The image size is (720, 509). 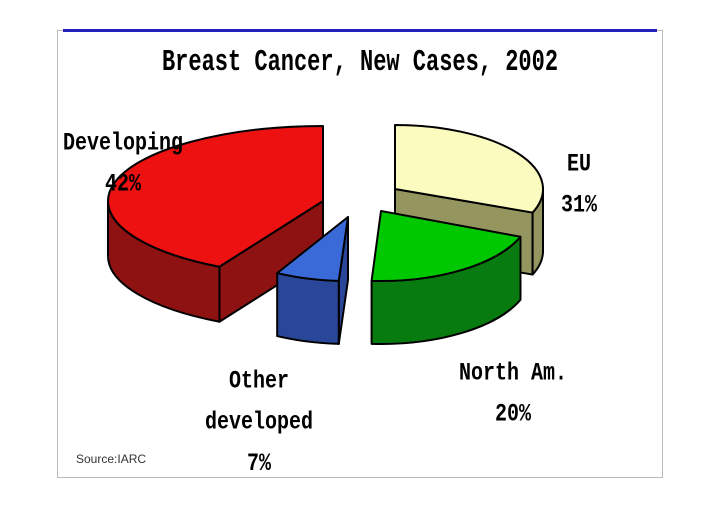 I want to click on source-note: Source:IARC, so click(x=111, y=459).